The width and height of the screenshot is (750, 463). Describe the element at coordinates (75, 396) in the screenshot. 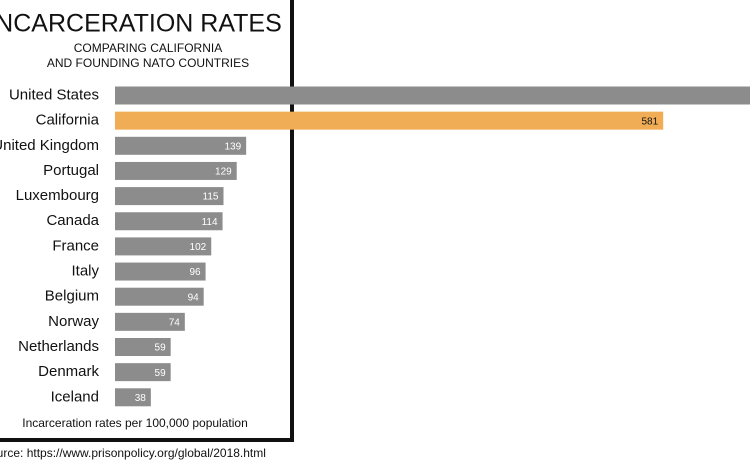

I see `category-label: Iceland` at that location.